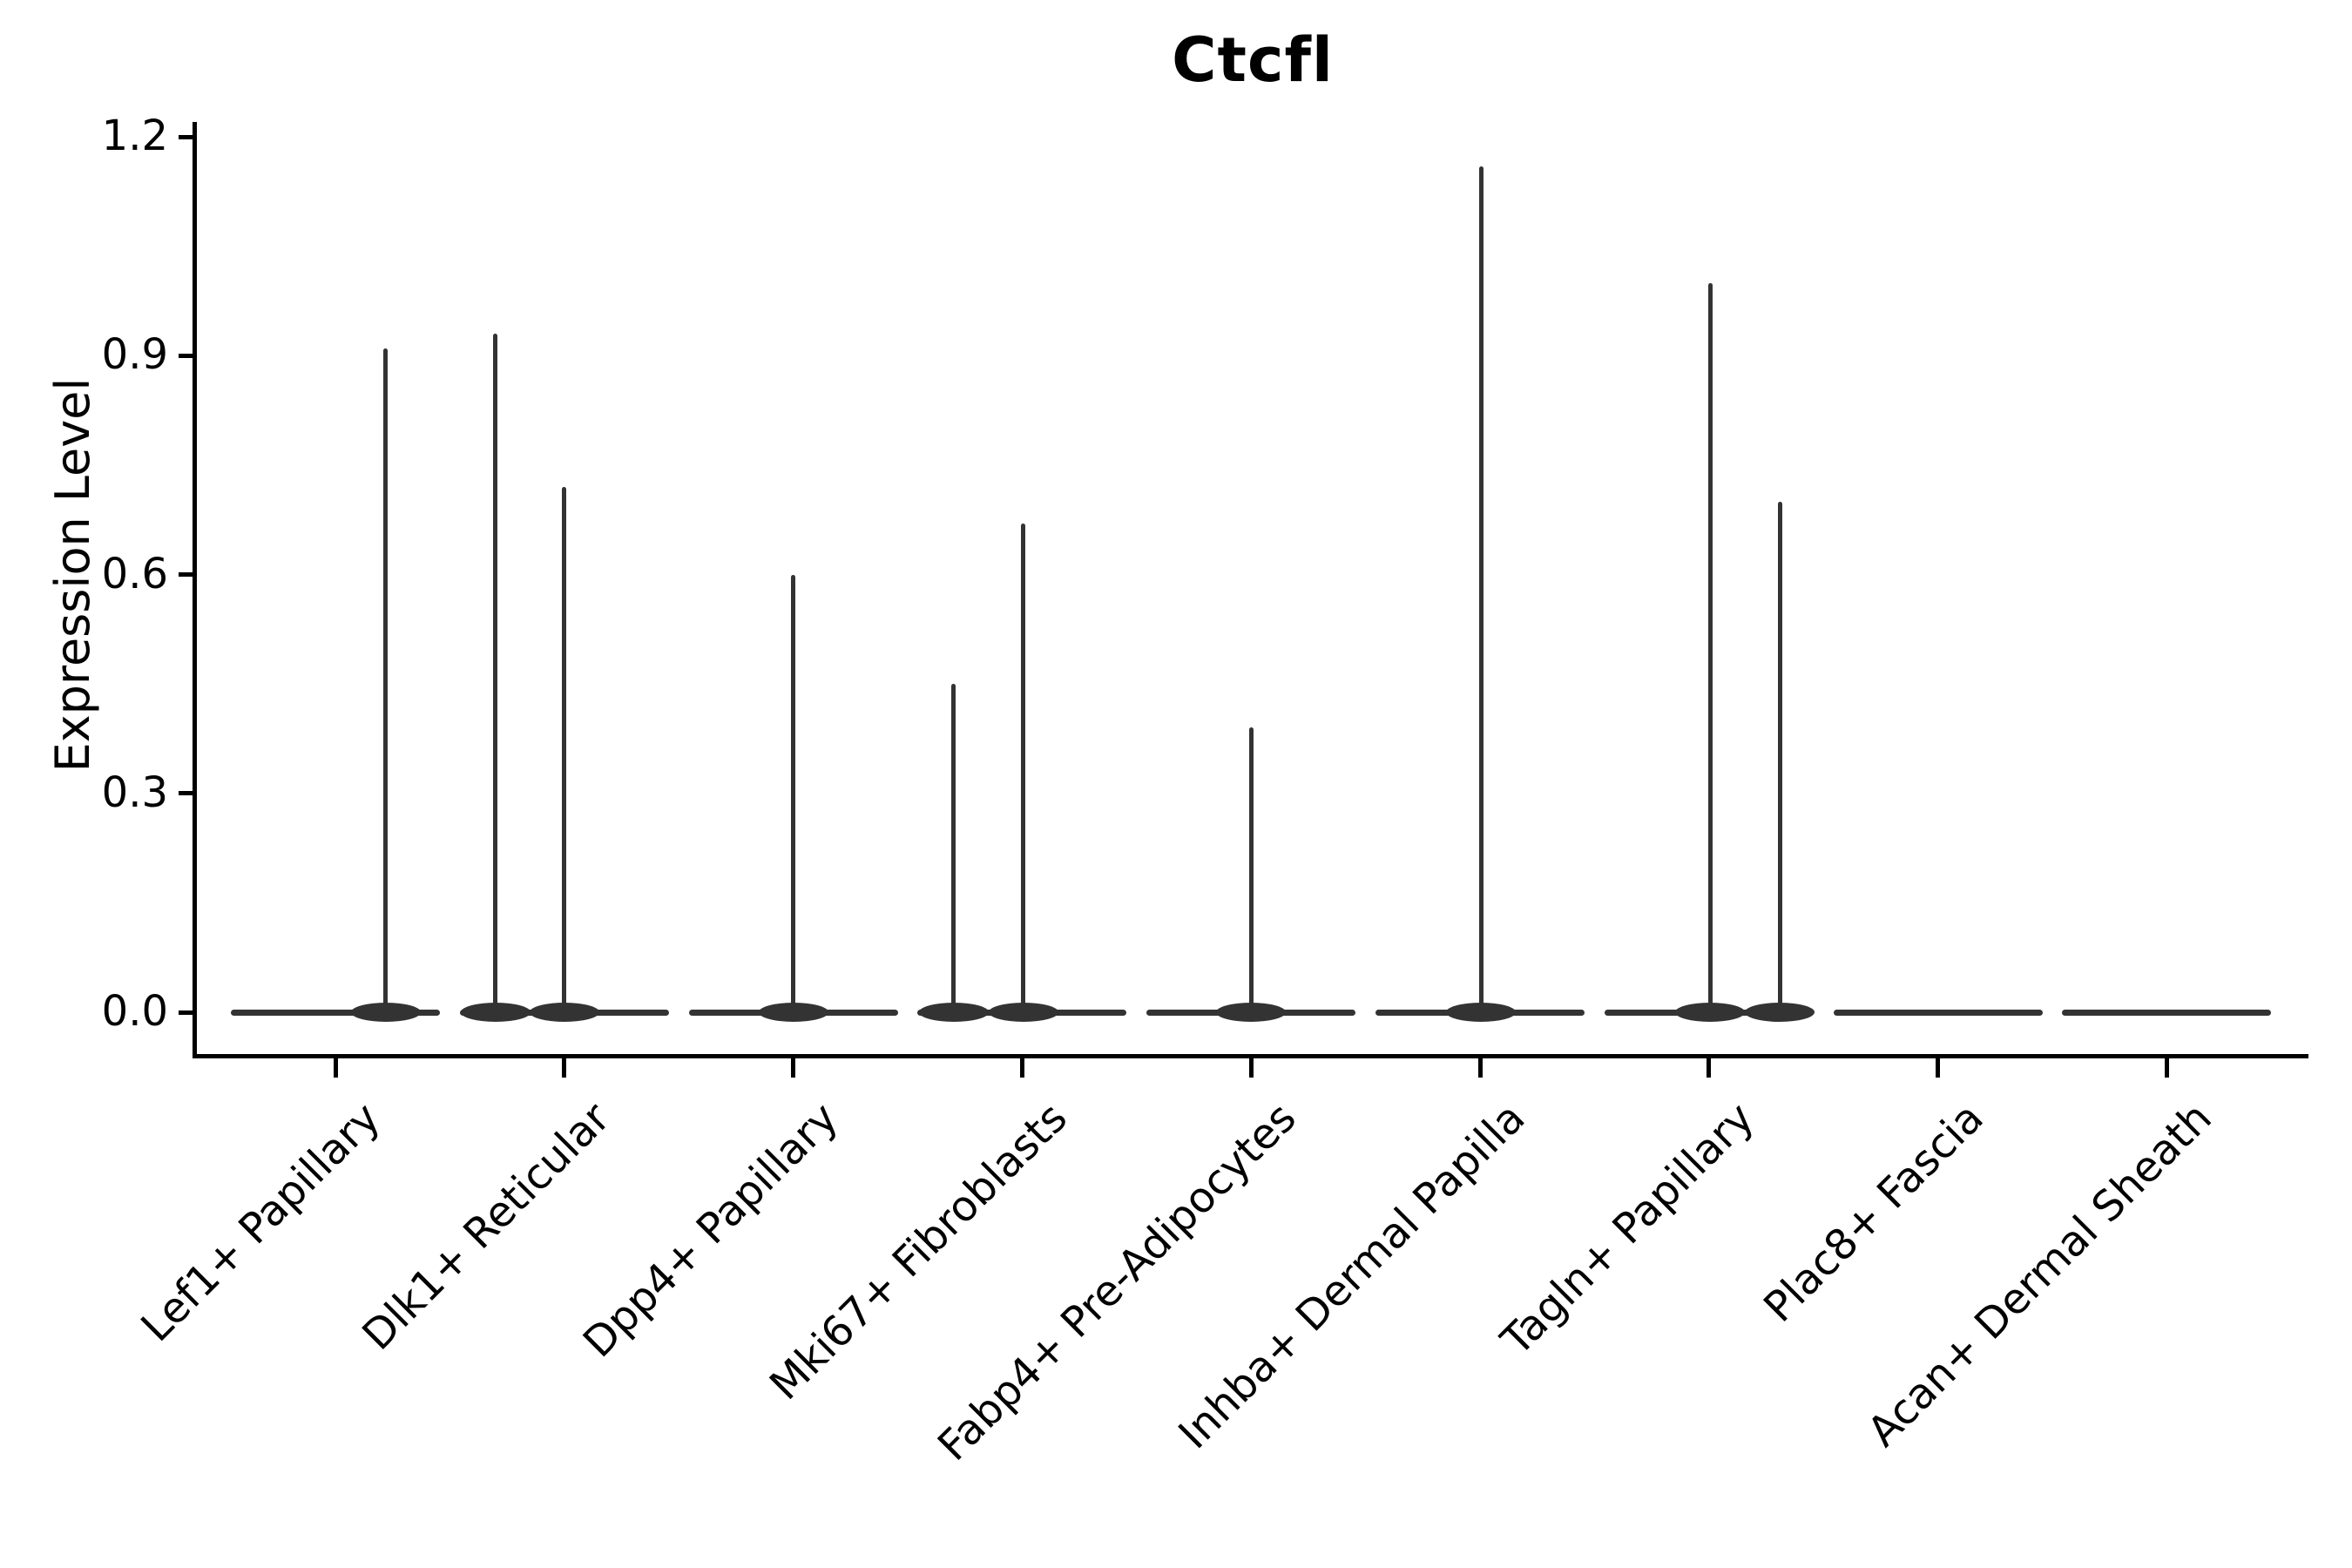 The image size is (2352, 1568). What do you see at coordinates (134, 792) in the screenshot?
I see `y-tick-label: 0.3` at bounding box center [134, 792].